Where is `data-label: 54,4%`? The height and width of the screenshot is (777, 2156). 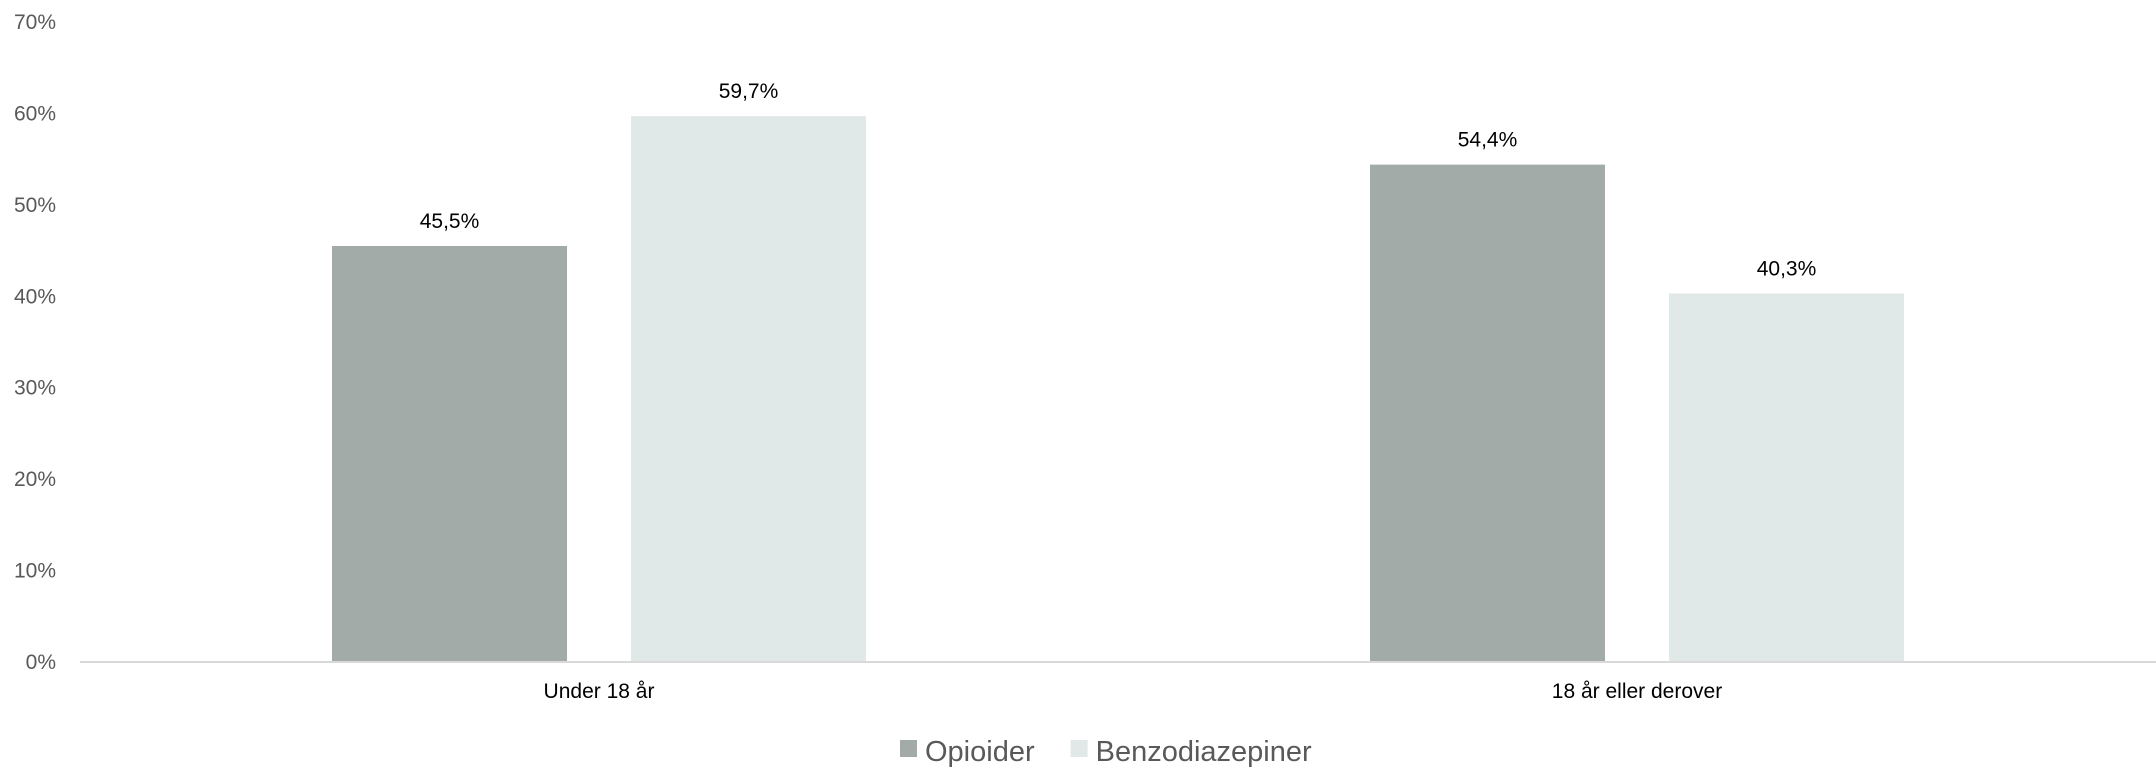
data-label: 54,4% is located at coordinates (1488, 140).